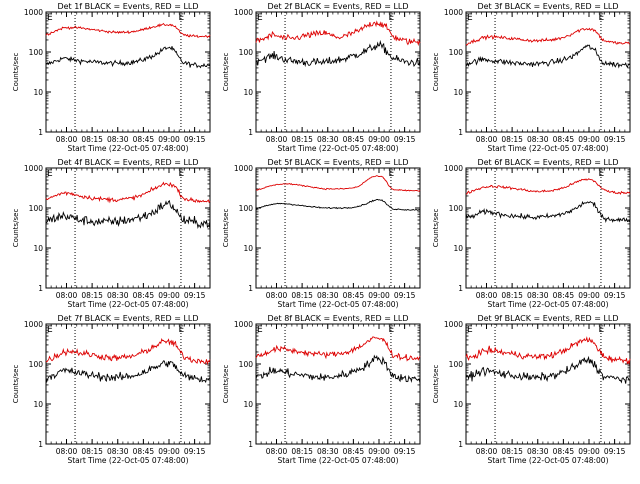 This screenshot has height=484, width=640. What do you see at coordinates (337, 6) in the screenshot?
I see `chart-title: Det 2f BLACK = Events, RED = LLD` at bounding box center [337, 6].